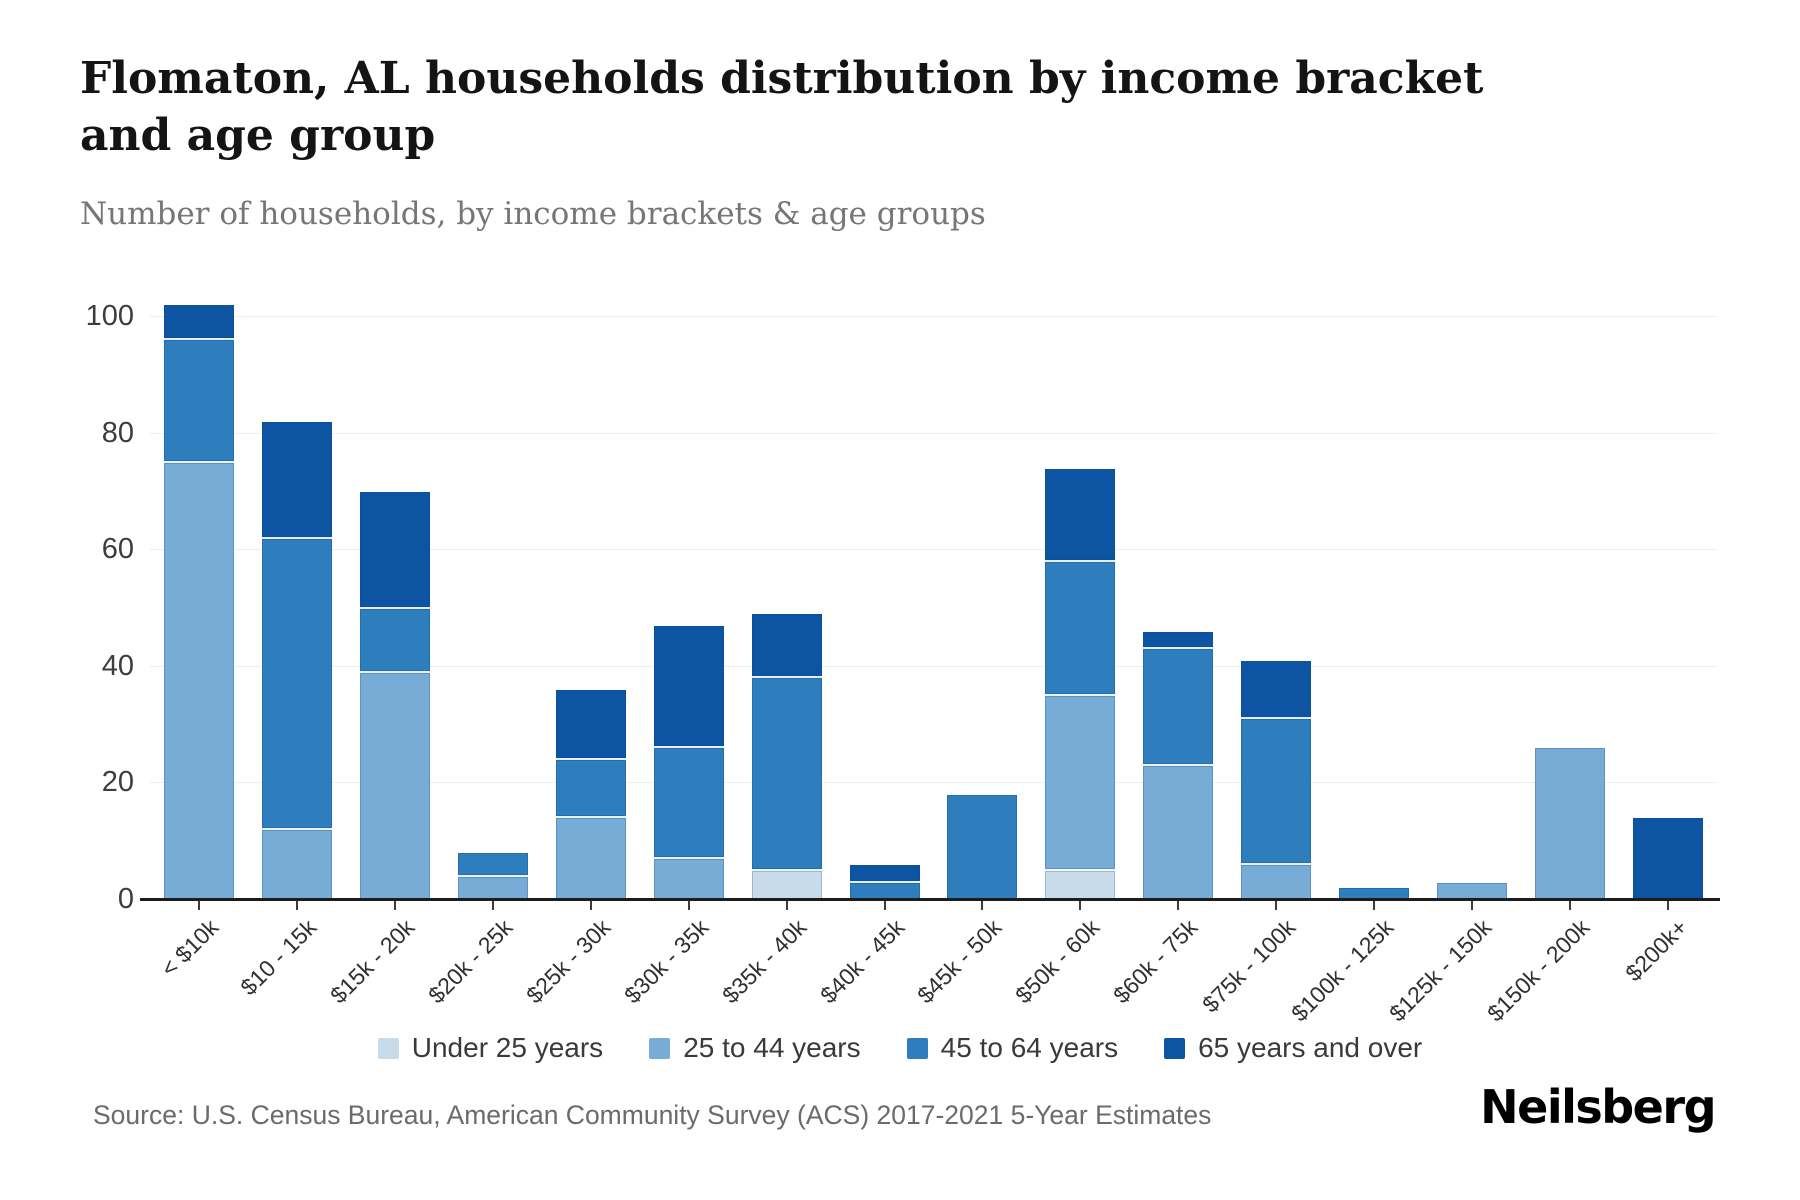 This screenshot has width=1800, height=1200. What do you see at coordinates (861, 961) in the screenshot?
I see `x-axis-label: $40k - 45k` at bounding box center [861, 961].